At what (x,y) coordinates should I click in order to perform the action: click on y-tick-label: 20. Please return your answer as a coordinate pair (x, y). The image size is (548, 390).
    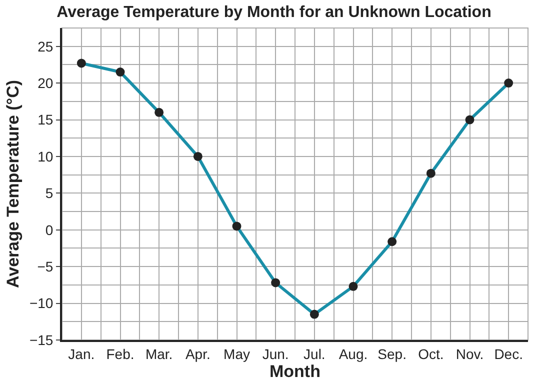
    Looking at the image, I should click on (46, 82).